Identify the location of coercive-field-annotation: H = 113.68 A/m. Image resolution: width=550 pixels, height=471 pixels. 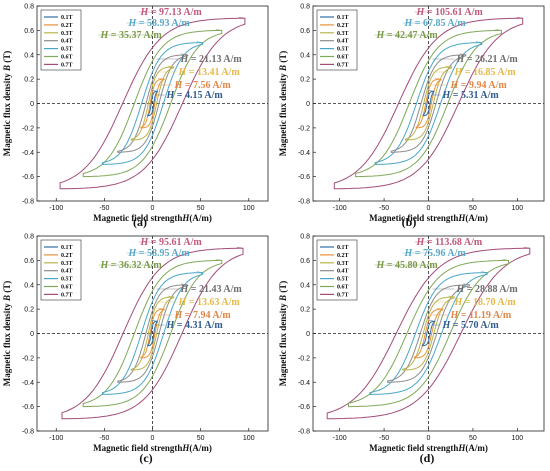
(449, 242).